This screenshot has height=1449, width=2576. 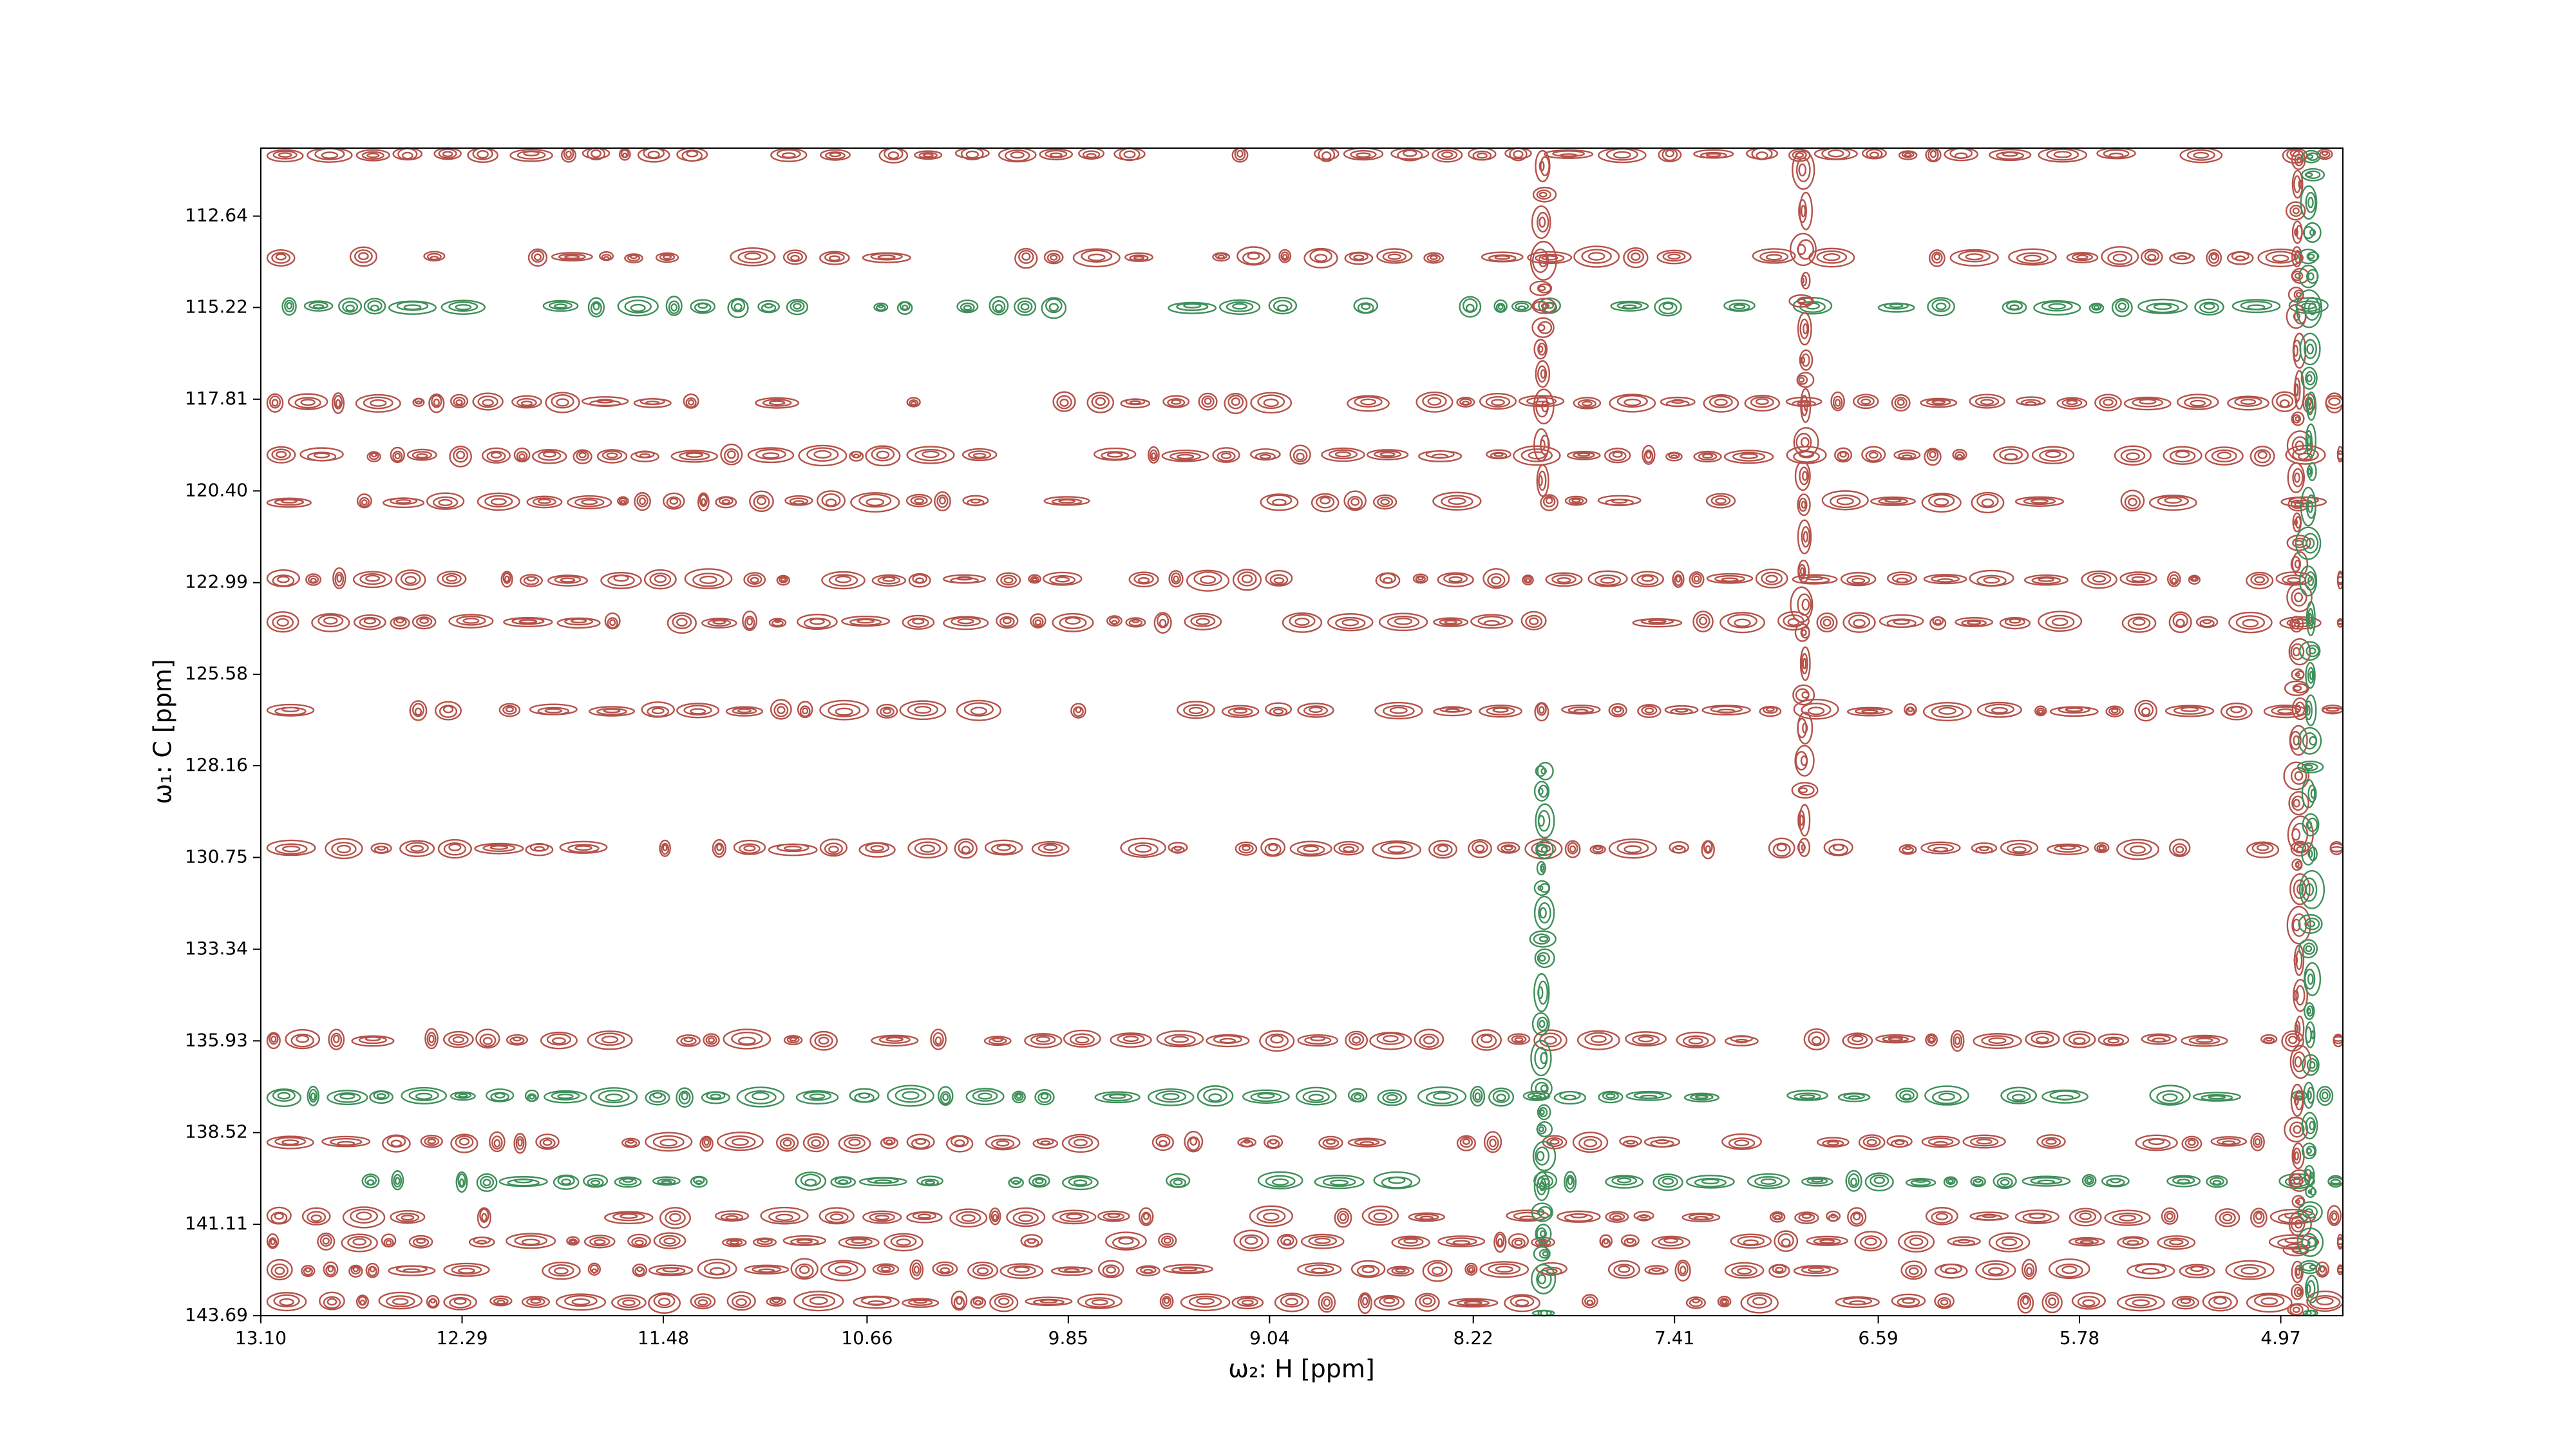 I want to click on y-axis-label: ω₁: C [ppm], so click(x=163, y=731).